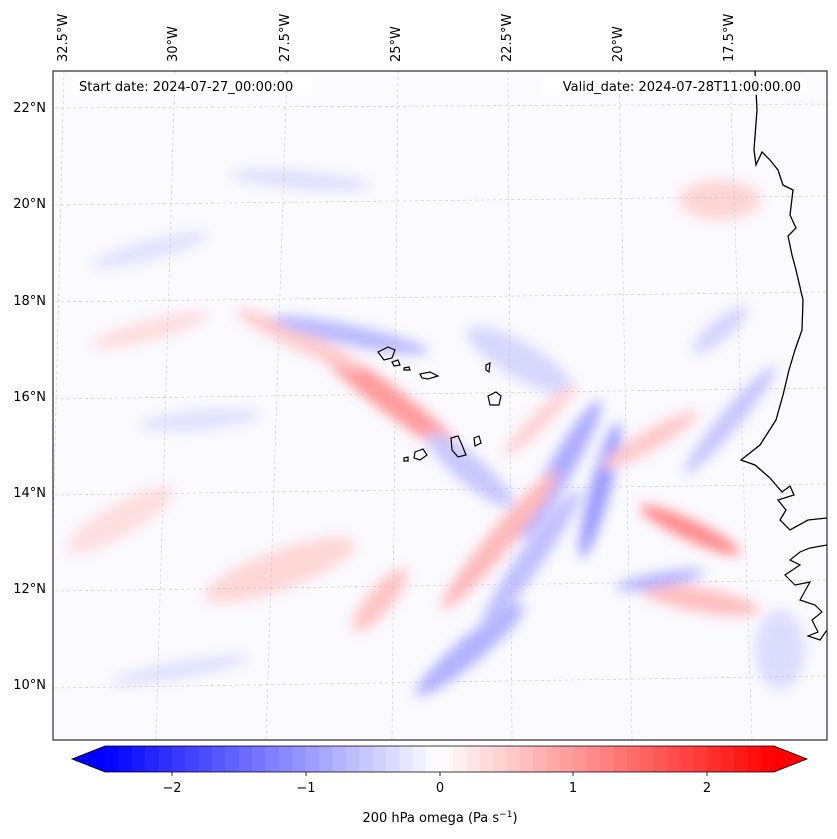  I want to click on lon-label: 17.5°W, so click(729, 38).